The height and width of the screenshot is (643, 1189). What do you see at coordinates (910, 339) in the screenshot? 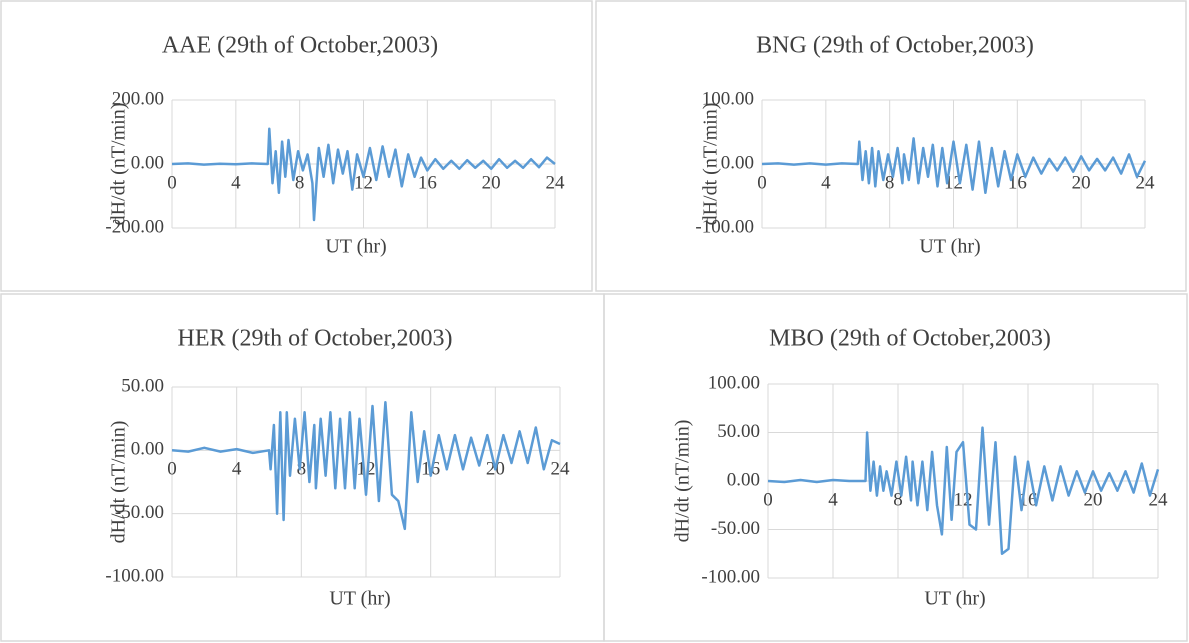
I see `chart-title: MBO (29th of October,2003)` at bounding box center [910, 339].